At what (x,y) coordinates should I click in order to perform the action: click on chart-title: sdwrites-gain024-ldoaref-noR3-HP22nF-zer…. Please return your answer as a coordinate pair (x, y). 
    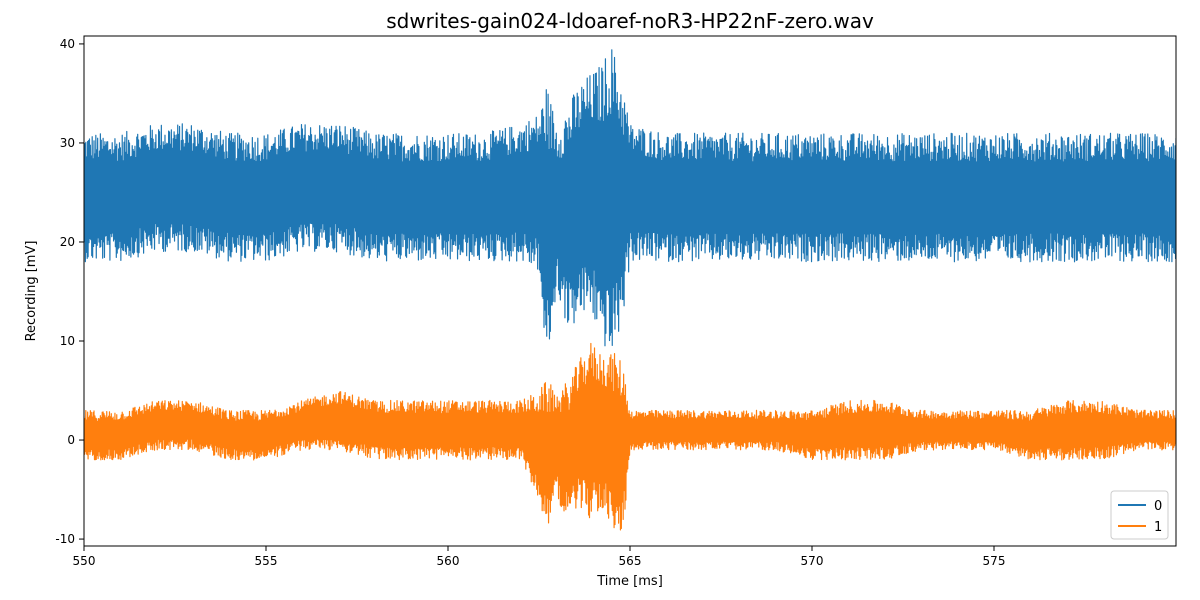
    Looking at the image, I should click on (630, 21).